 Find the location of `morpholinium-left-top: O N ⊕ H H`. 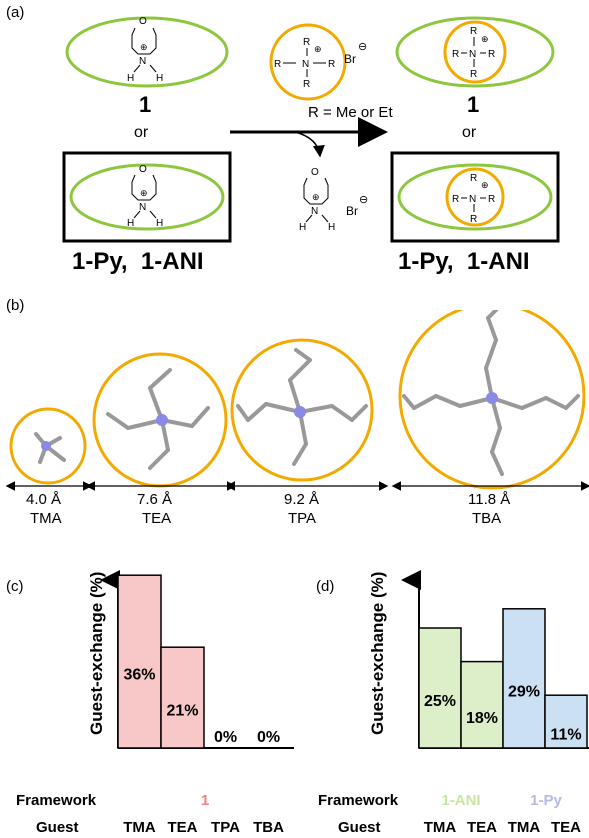

morpholinium-left-top: O N ⊕ H H is located at coordinates (145, 50).